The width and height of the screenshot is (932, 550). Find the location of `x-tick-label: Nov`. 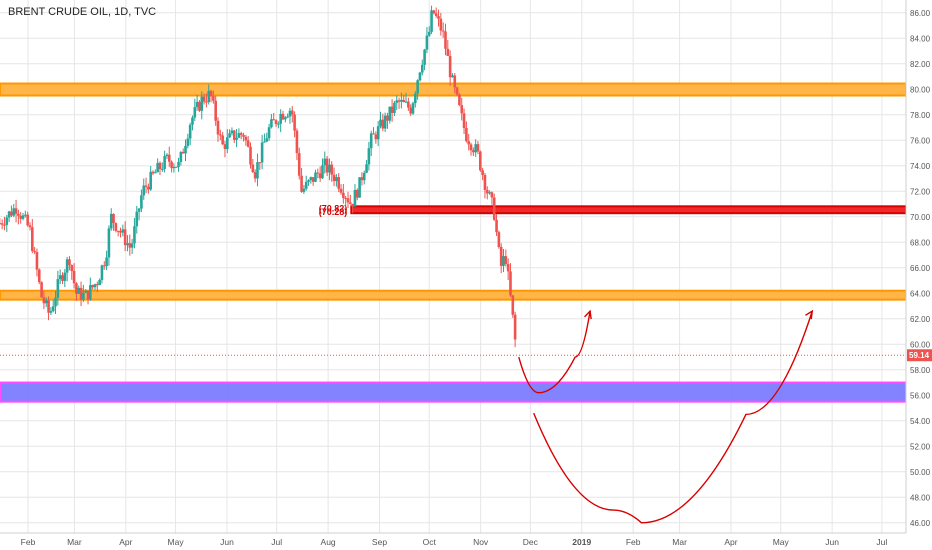

x-tick-label: Nov is located at coordinates (481, 542).